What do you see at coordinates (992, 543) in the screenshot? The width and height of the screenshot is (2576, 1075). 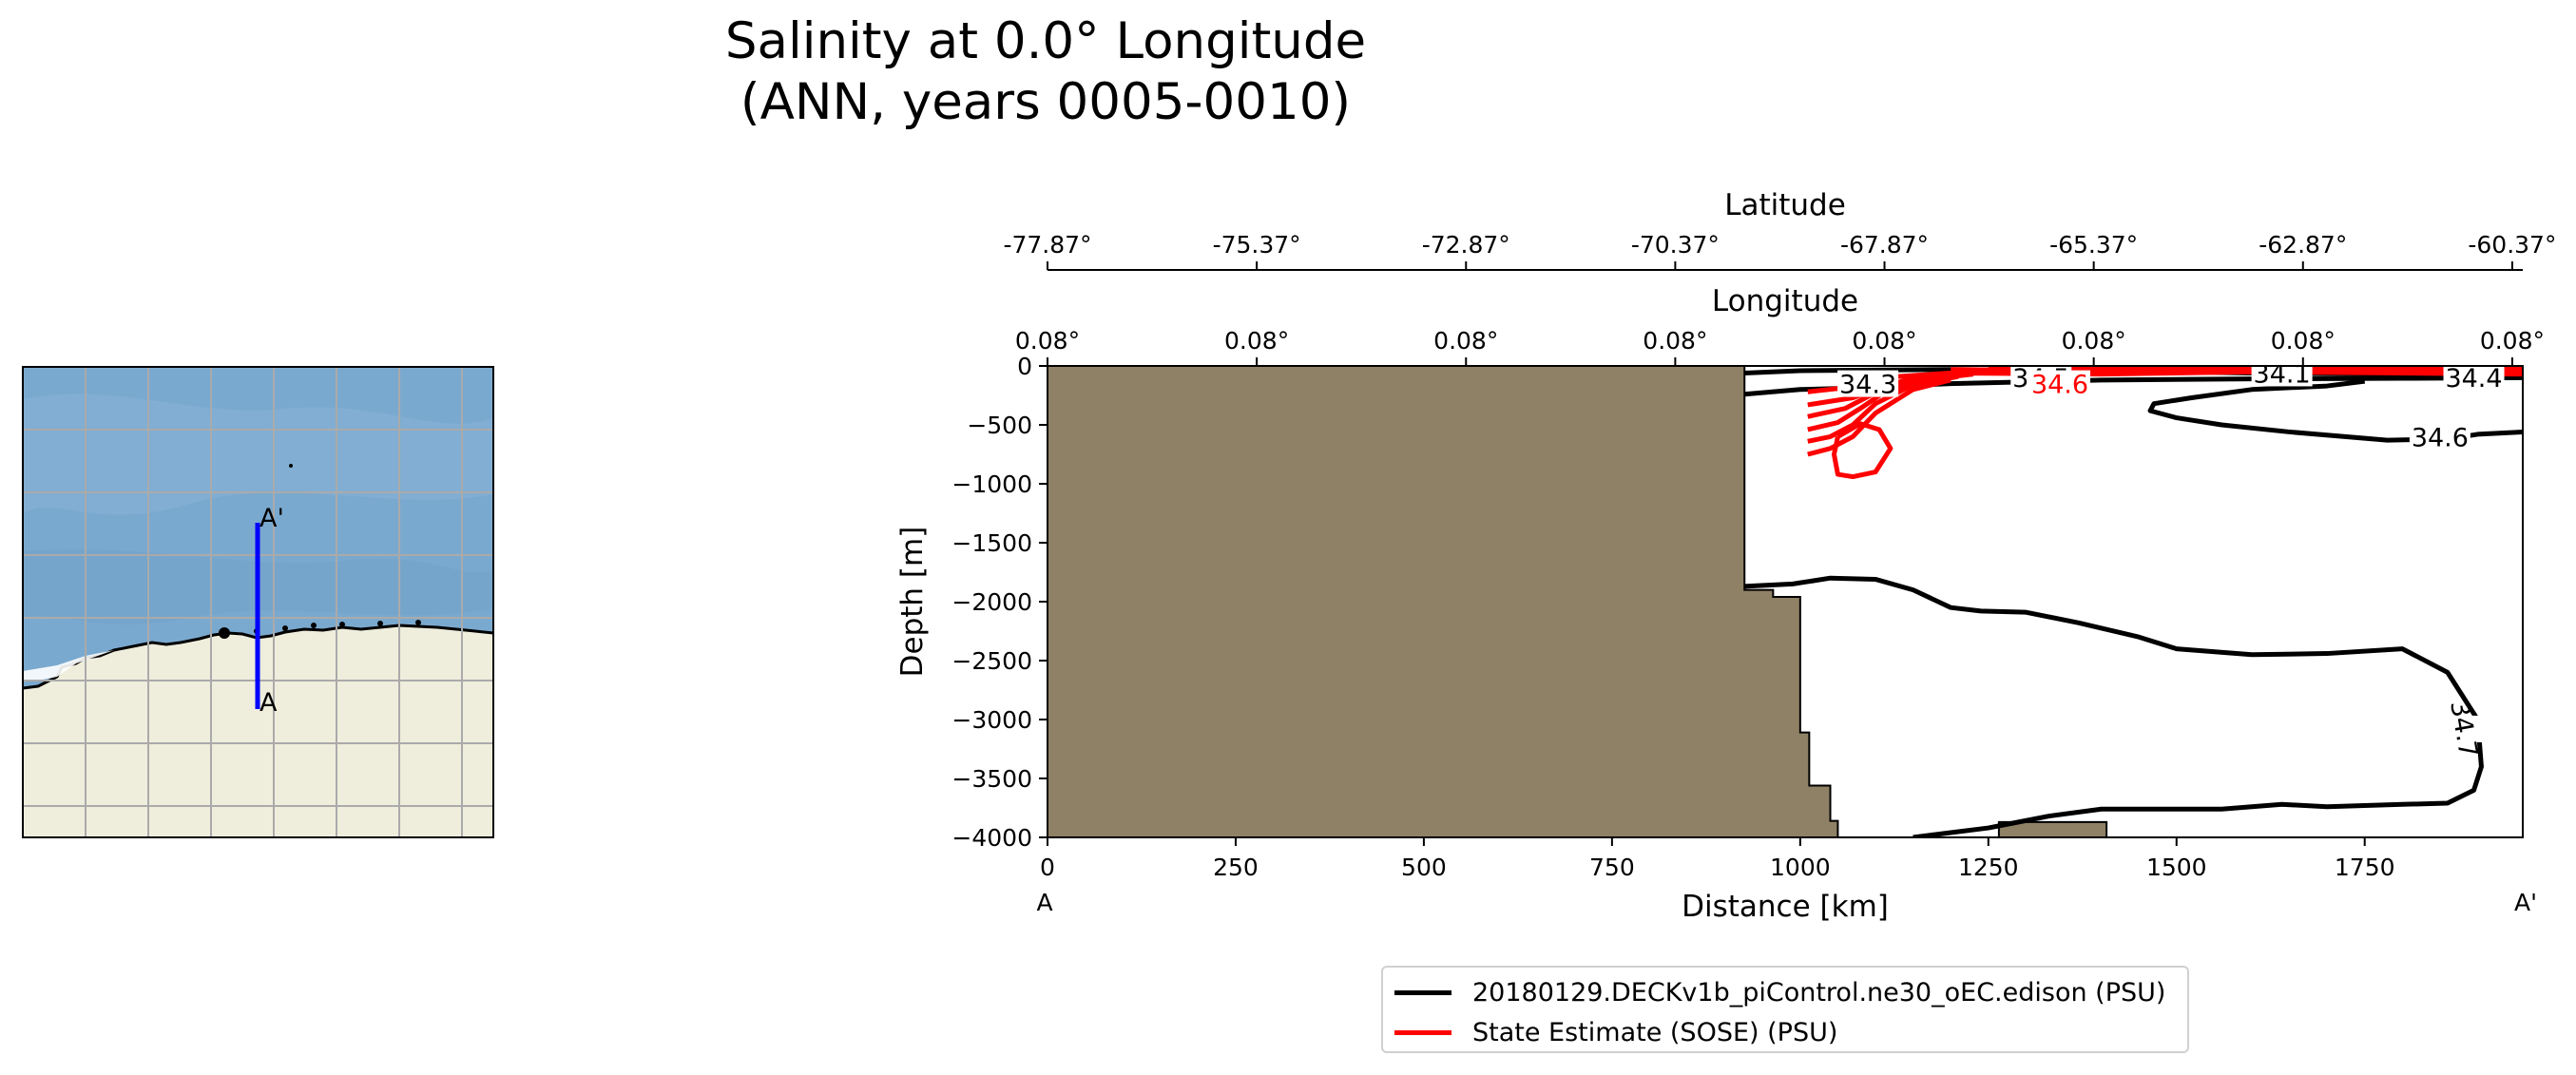 I see `y-tick-label: −1500` at bounding box center [992, 543].